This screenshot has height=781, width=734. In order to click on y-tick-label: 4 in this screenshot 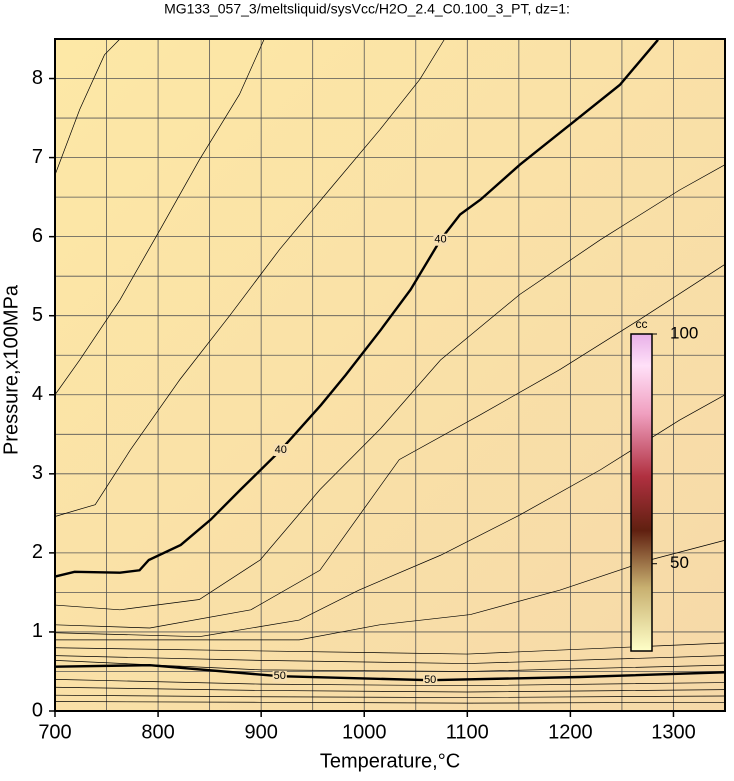, I will do `click(37, 394)`.